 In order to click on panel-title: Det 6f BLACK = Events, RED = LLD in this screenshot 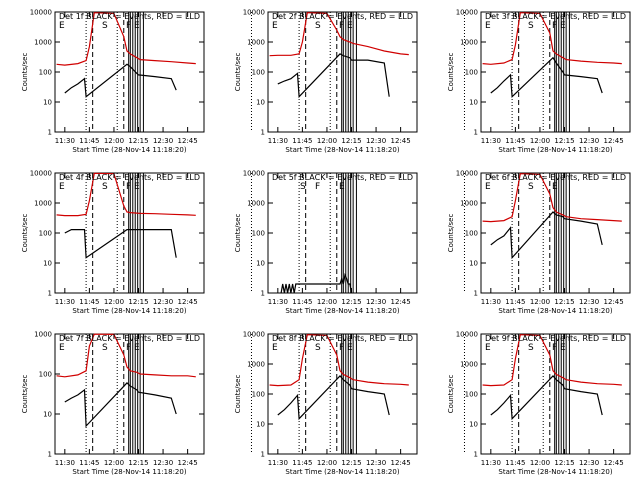, I will do `click(555, 177)`.